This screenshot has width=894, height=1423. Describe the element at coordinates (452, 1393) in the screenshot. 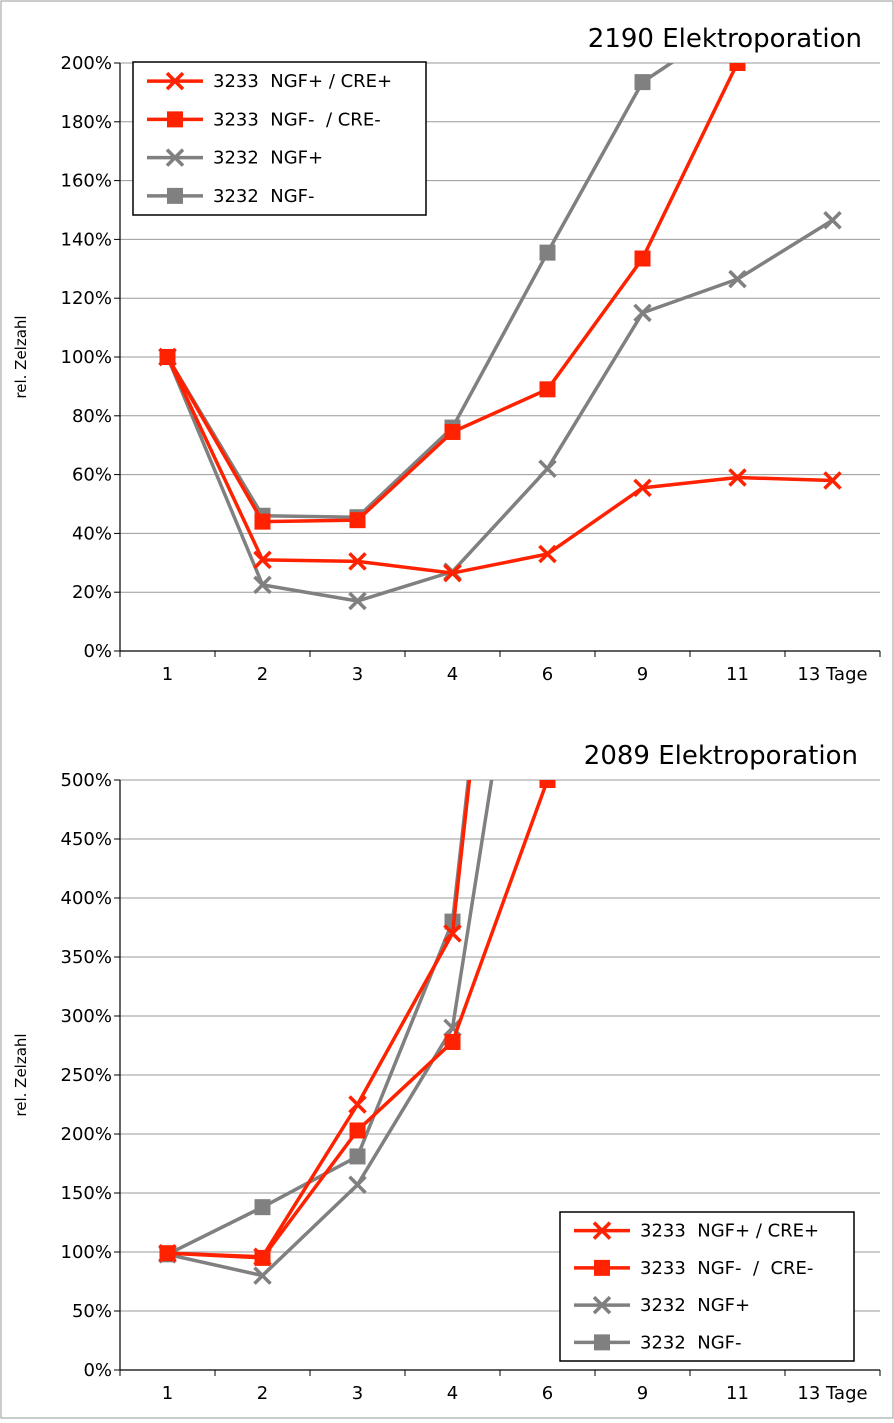

I see `x-tick-label: 4` at that location.